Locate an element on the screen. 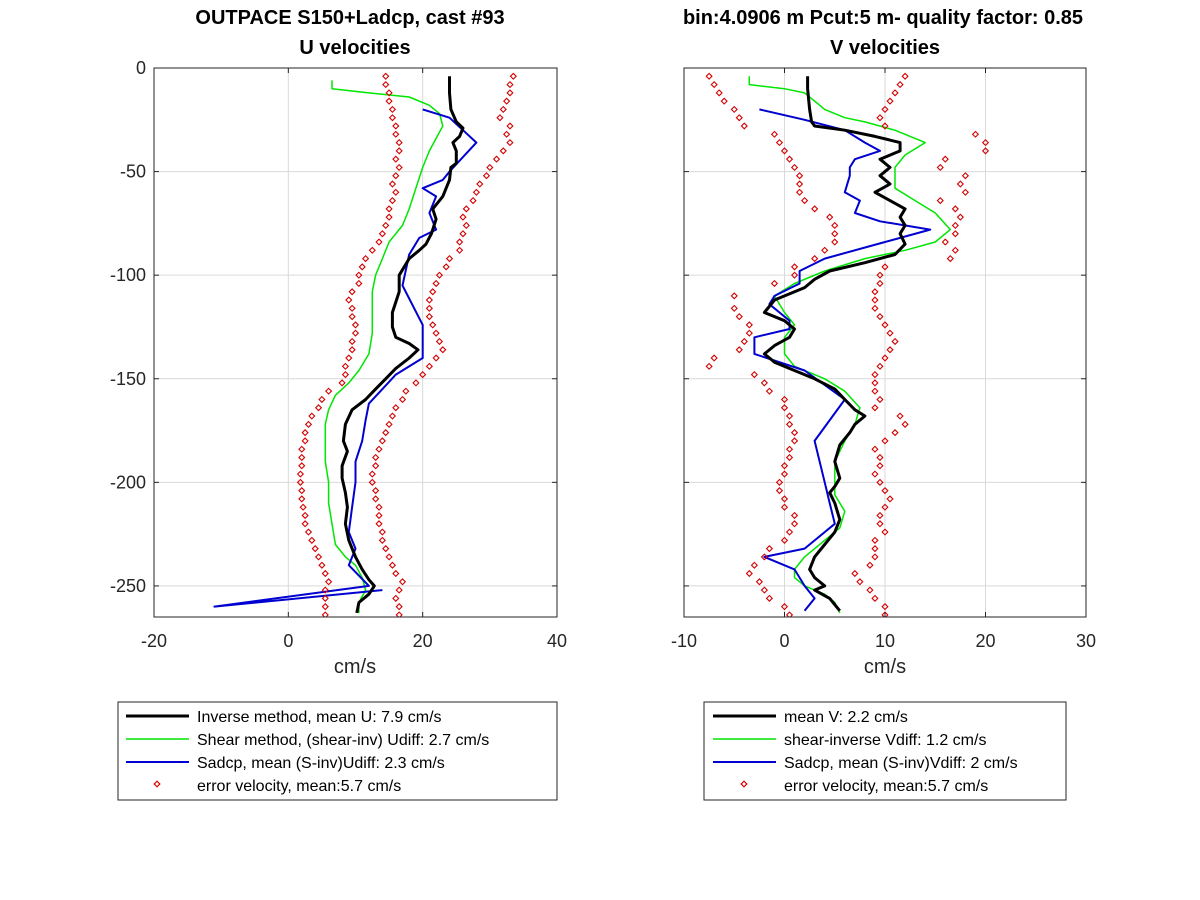 The image size is (1200, 900). v-legend-label-error: error velocity, mean:5.7 cm/s is located at coordinates (886, 786).